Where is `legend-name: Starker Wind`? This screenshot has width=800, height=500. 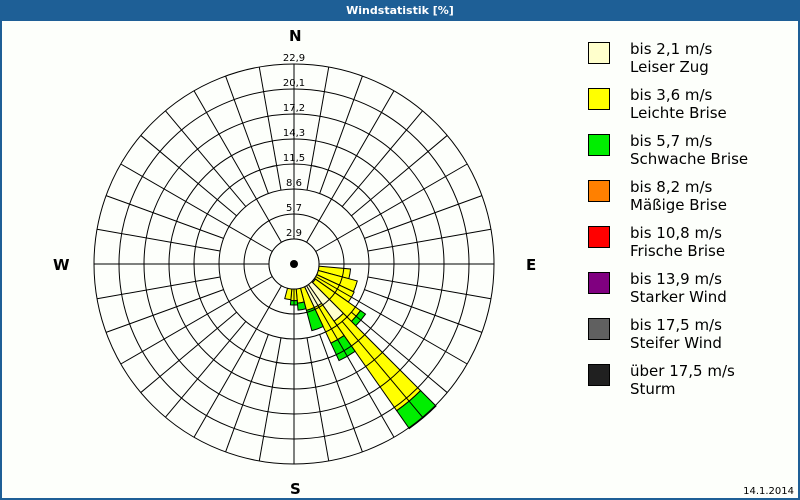
legend-name: Starker Wind is located at coordinates (678, 297).